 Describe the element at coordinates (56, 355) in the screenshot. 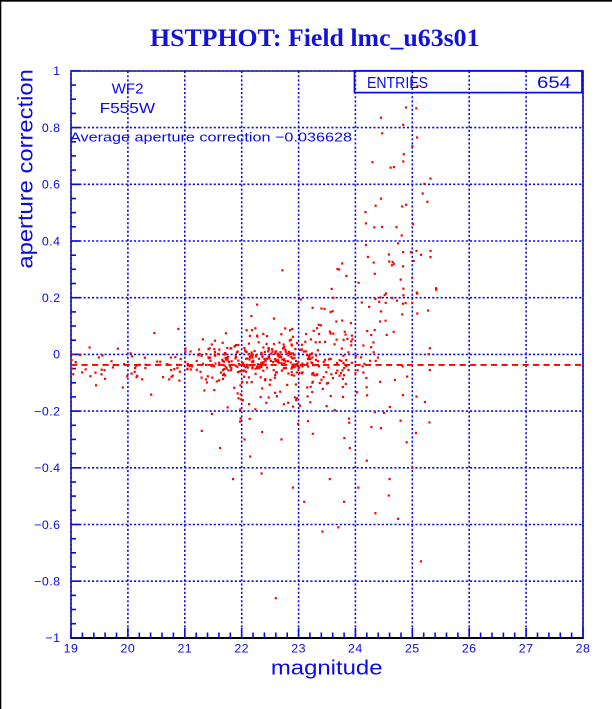

I see `svg-text: 0` at that location.